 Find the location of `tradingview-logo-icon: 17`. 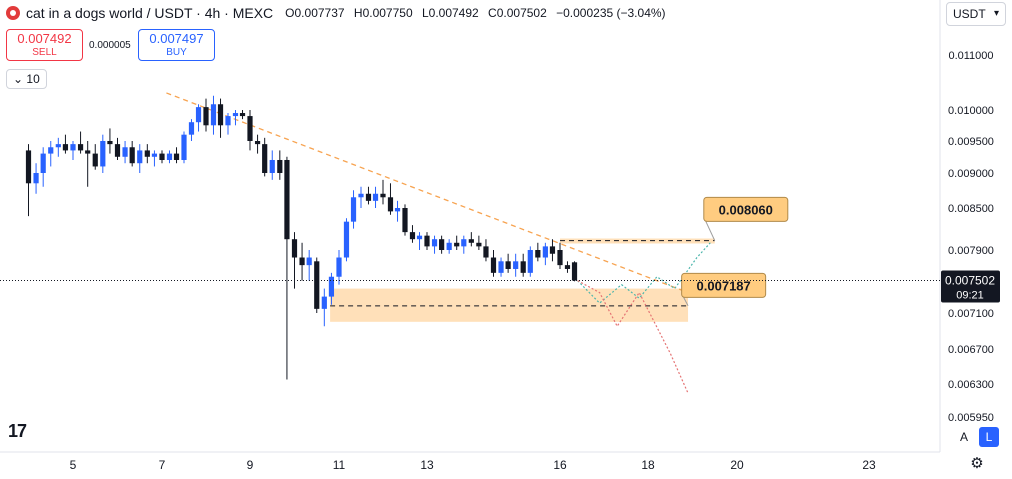

tradingview-logo-icon: 17 is located at coordinates (17, 431).